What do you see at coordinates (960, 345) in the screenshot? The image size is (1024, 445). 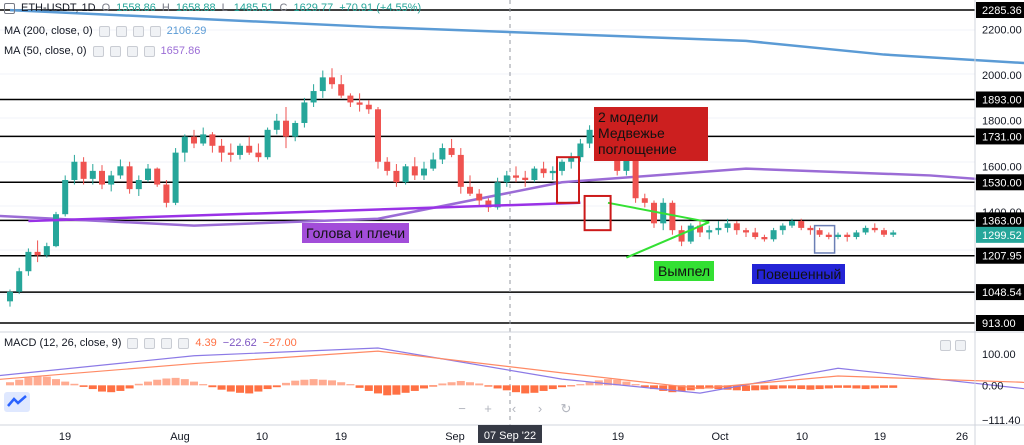 I see `collapse-pane-icon` at bounding box center [960, 345].